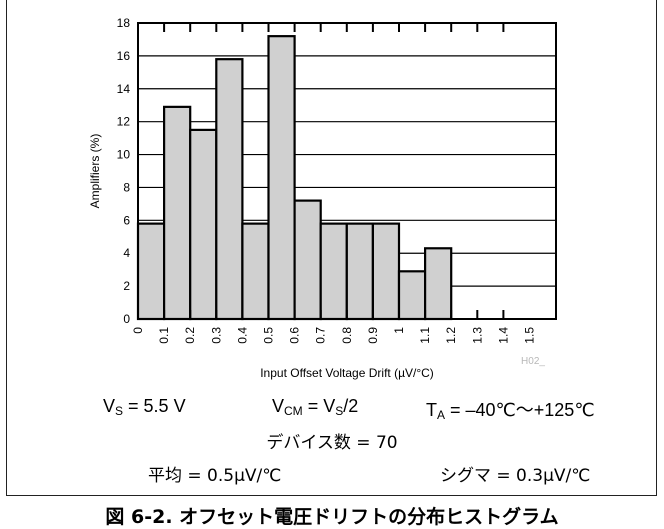  I want to click on bar-0.8, so click(359, 271).